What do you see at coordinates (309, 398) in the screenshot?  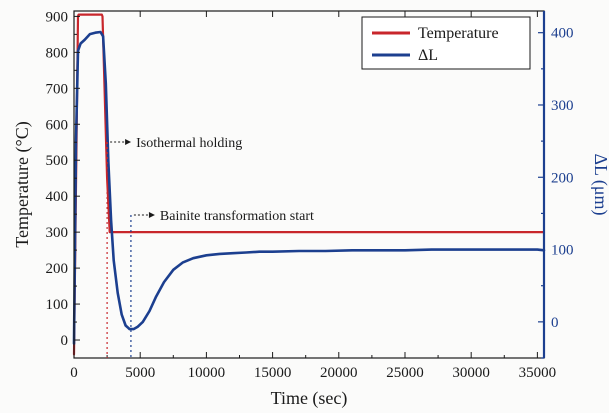 I see `x-axis-title: Time (sec)` at bounding box center [309, 398].